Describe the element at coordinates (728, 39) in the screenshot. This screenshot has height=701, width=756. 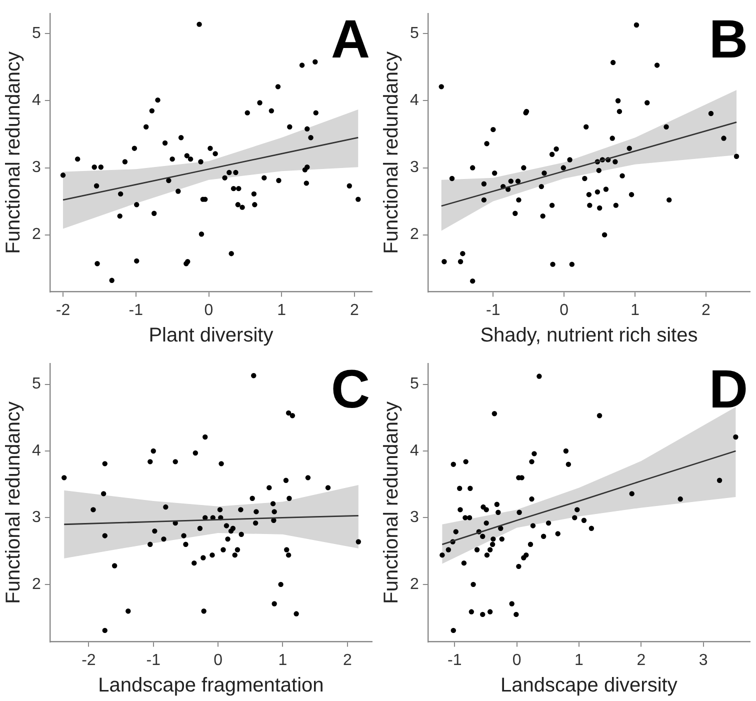
I see `chart-title: B` at that location.